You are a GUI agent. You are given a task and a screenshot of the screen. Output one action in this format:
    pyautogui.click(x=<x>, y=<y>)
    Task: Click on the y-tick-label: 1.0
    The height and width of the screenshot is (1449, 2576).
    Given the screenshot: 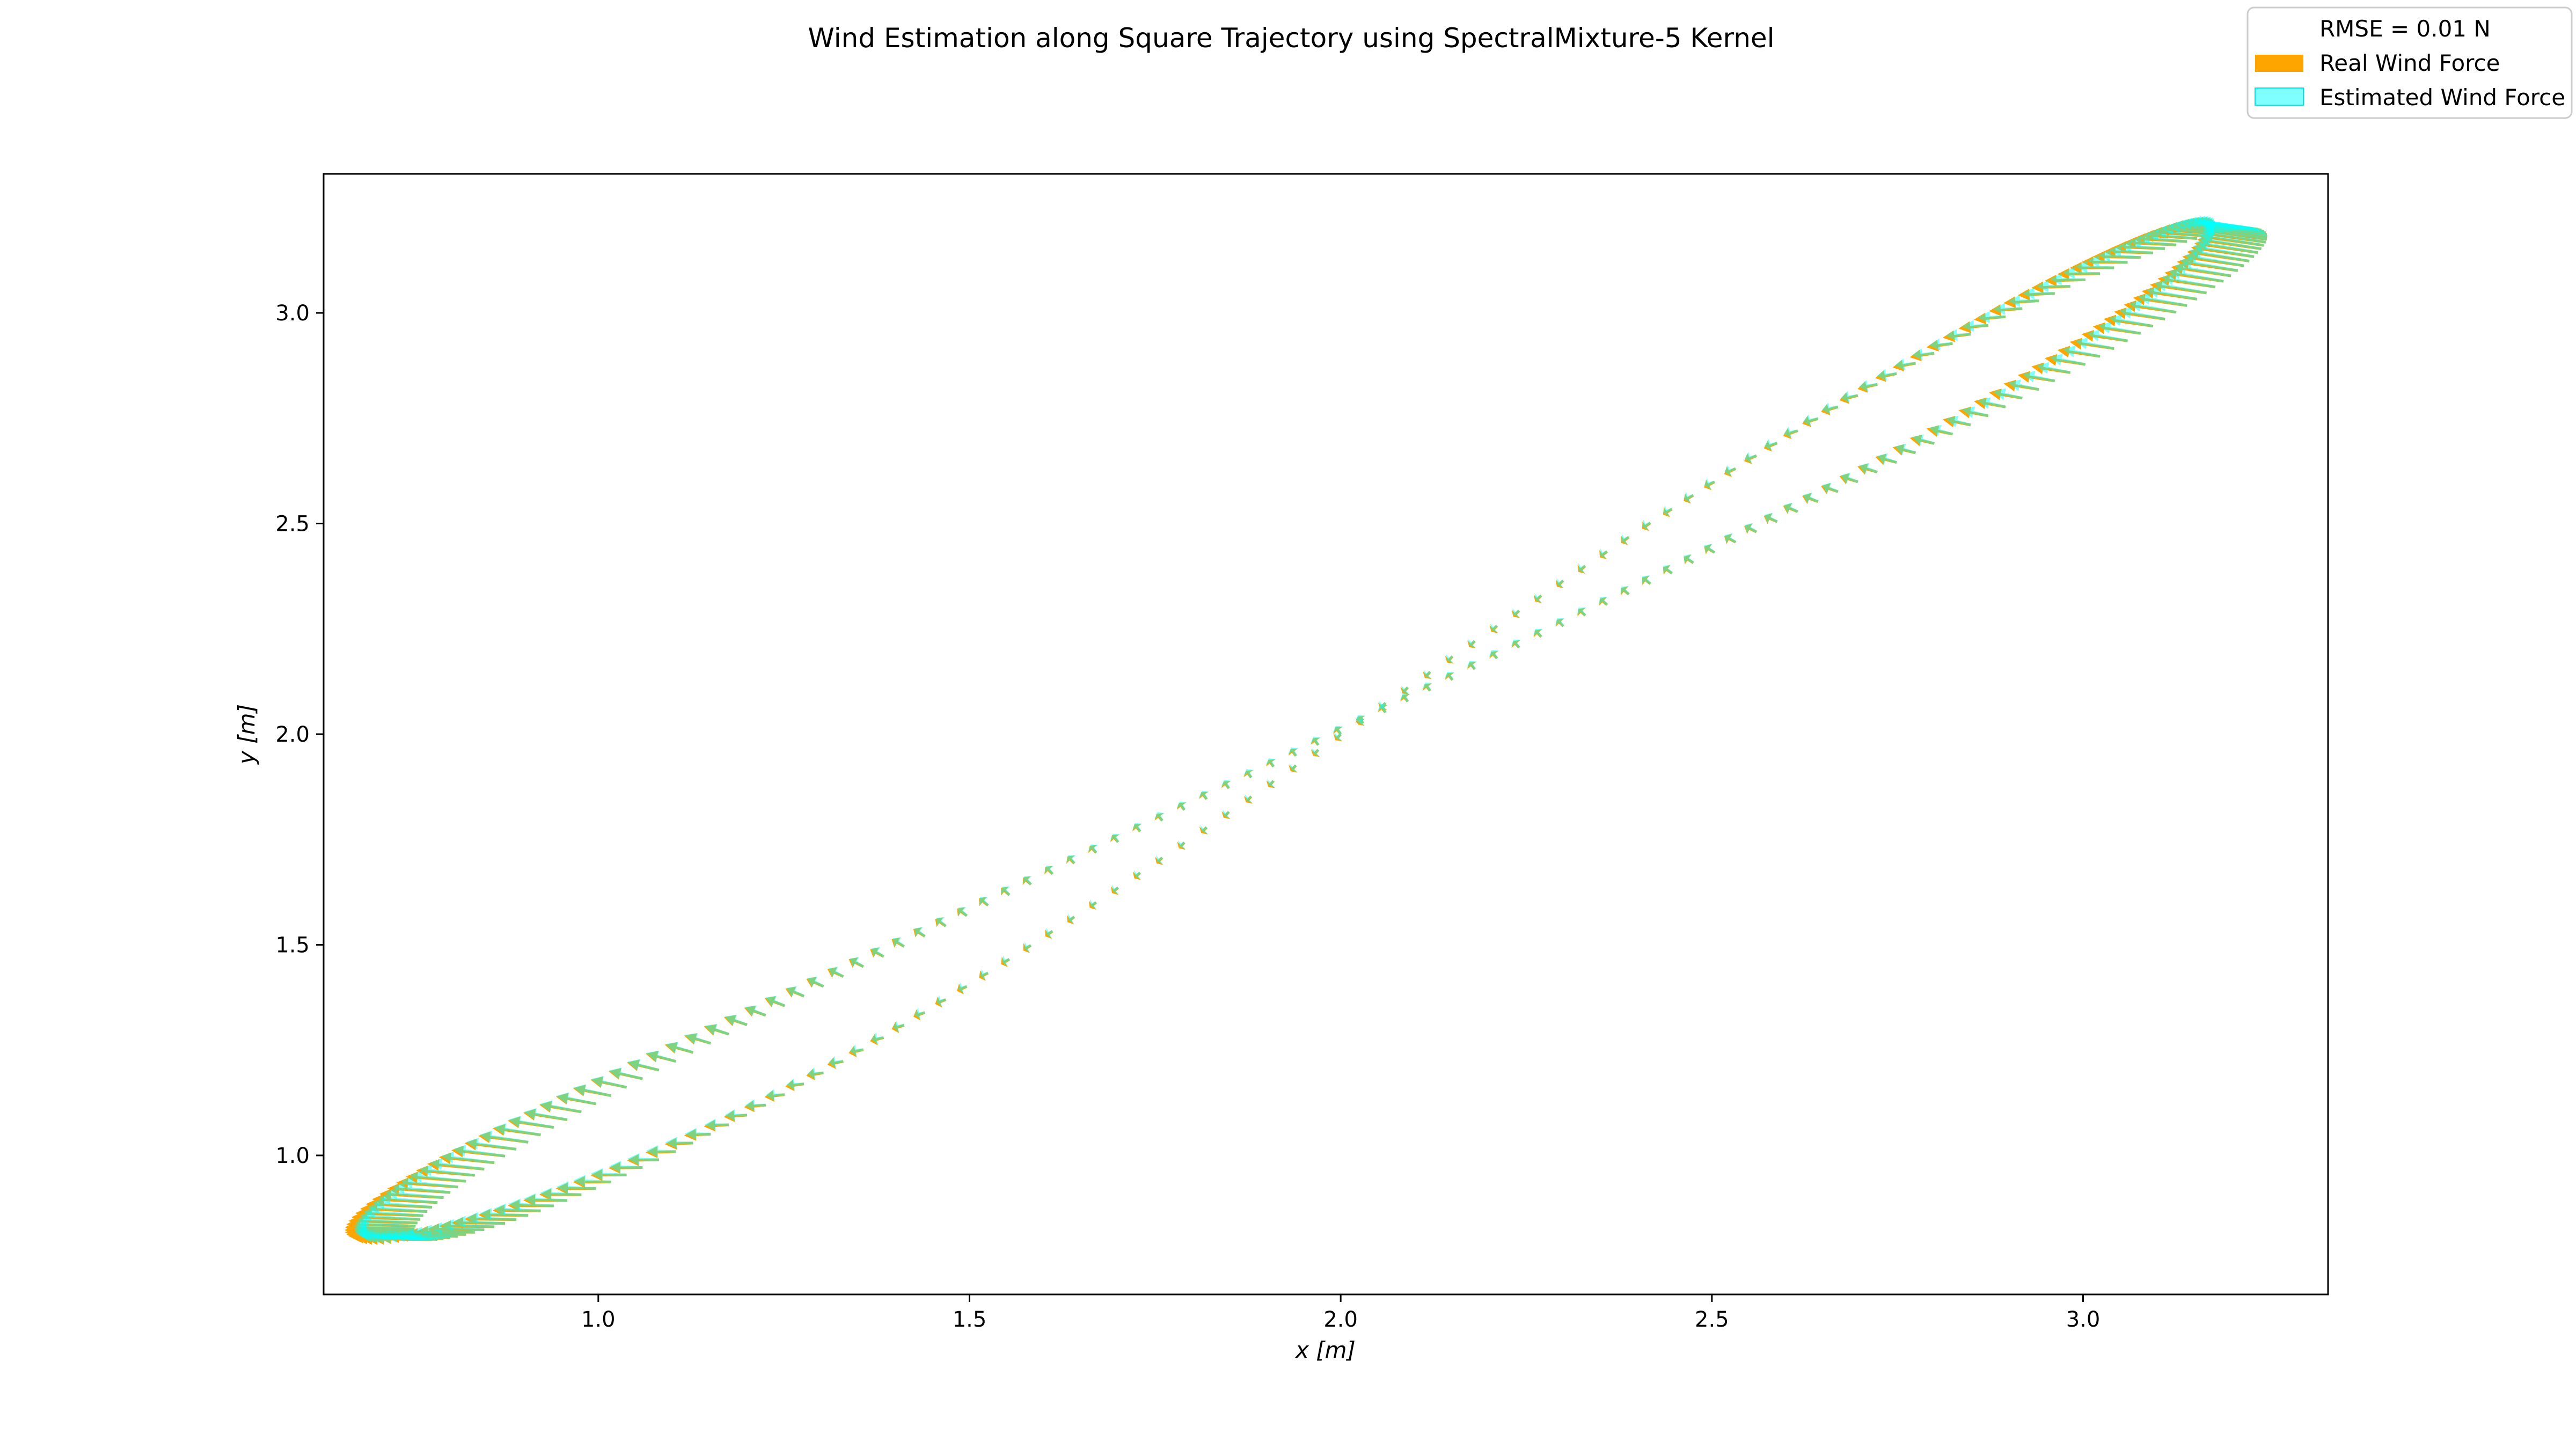 What is the action you would take?
    pyautogui.click(x=292, y=1156)
    